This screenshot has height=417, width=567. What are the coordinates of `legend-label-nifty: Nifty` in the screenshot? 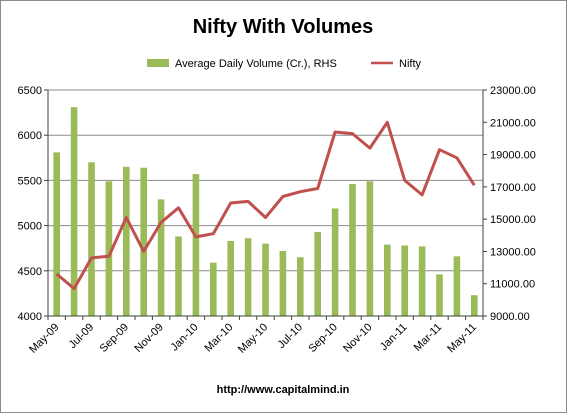 It's located at (410, 64).